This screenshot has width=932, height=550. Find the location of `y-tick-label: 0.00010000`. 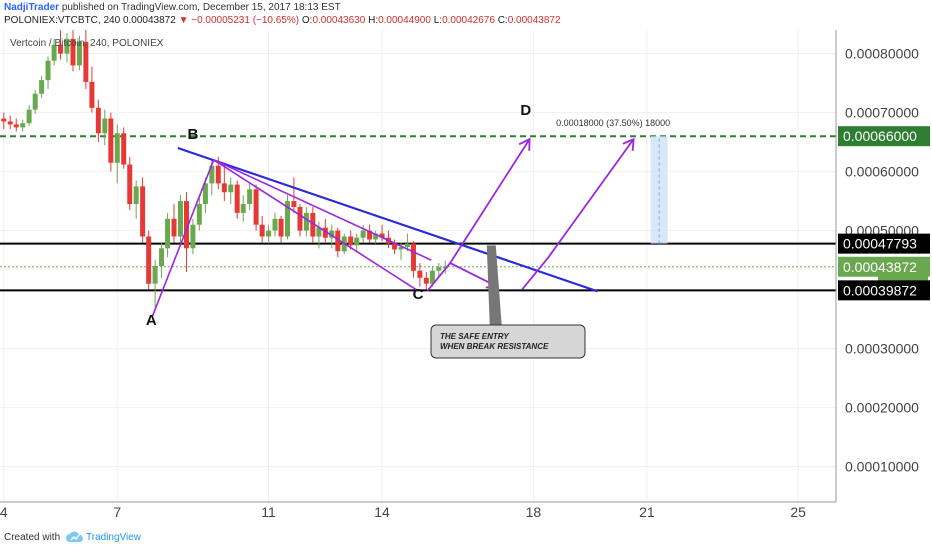

y-tick-label: 0.00010000 is located at coordinates (882, 467).